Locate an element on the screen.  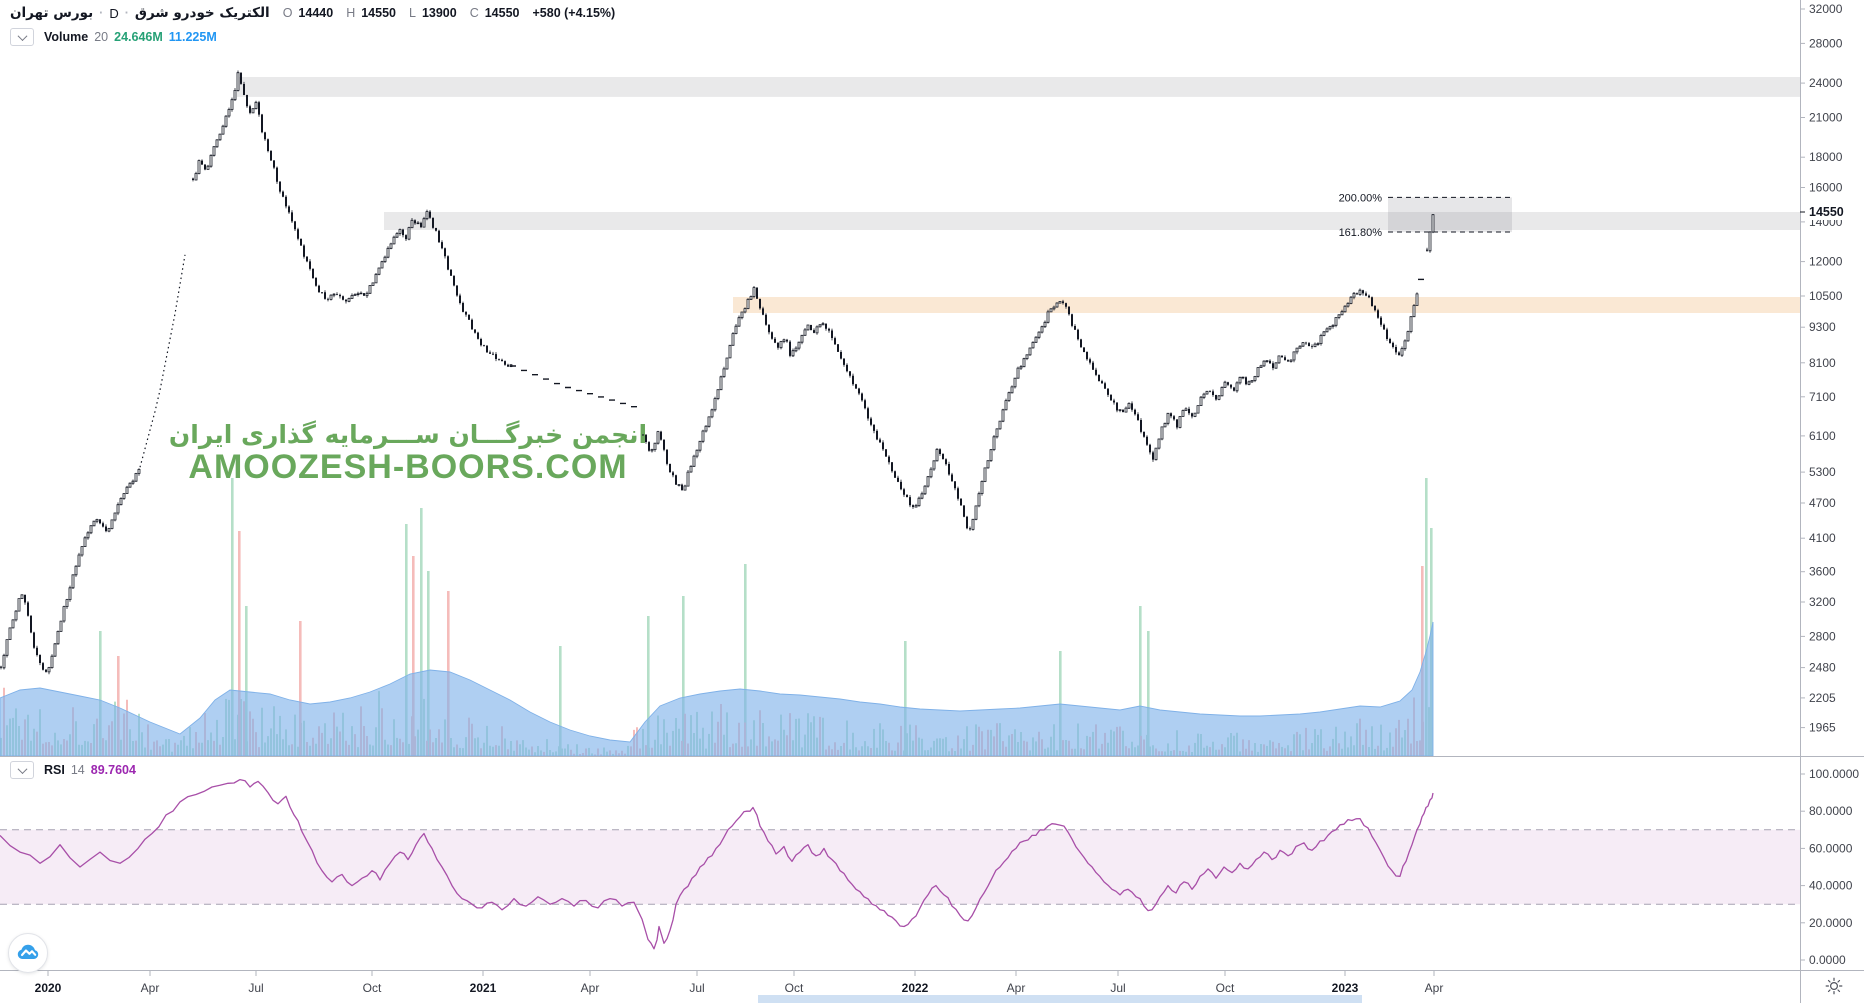
rsi-band is located at coordinates (900, 867).